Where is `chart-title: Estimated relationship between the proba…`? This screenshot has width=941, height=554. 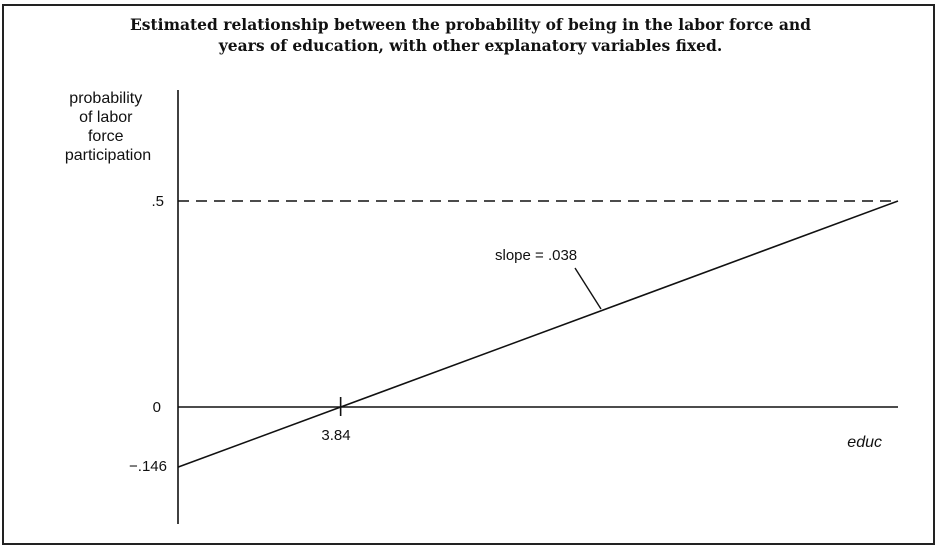 chart-title: Estimated relationship between the proba… is located at coordinates (470, 35).